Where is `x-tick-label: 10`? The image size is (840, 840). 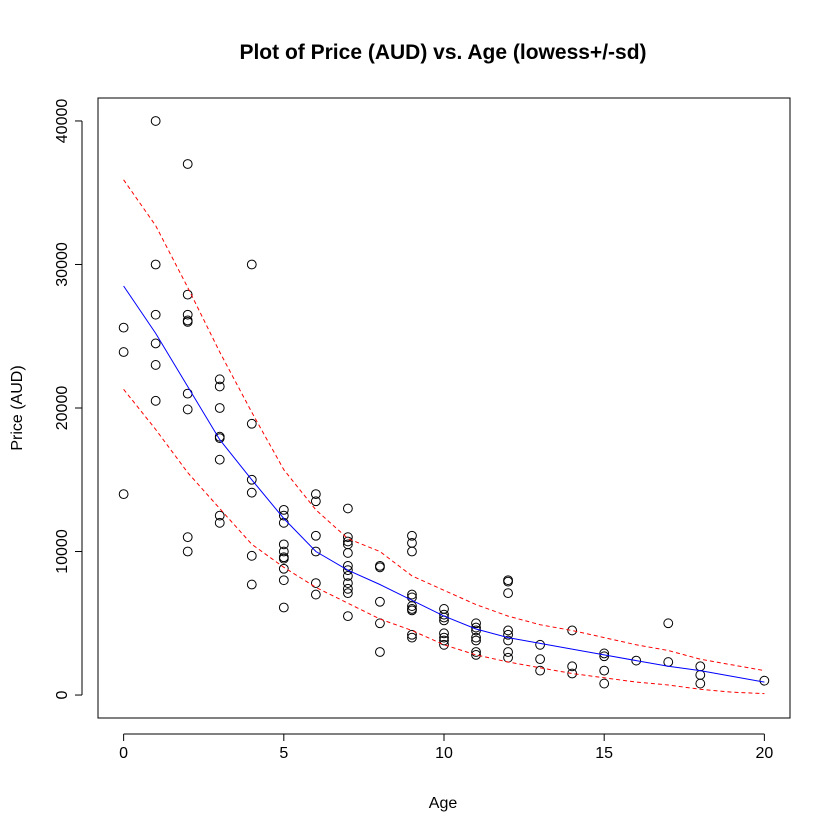 x-tick-label: 10 is located at coordinates (444, 753).